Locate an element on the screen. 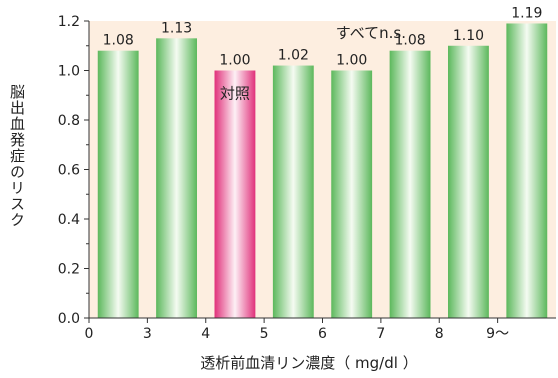 The width and height of the screenshot is (558, 378). y-tick-label: 0.0 is located at coordinates (69, 319).